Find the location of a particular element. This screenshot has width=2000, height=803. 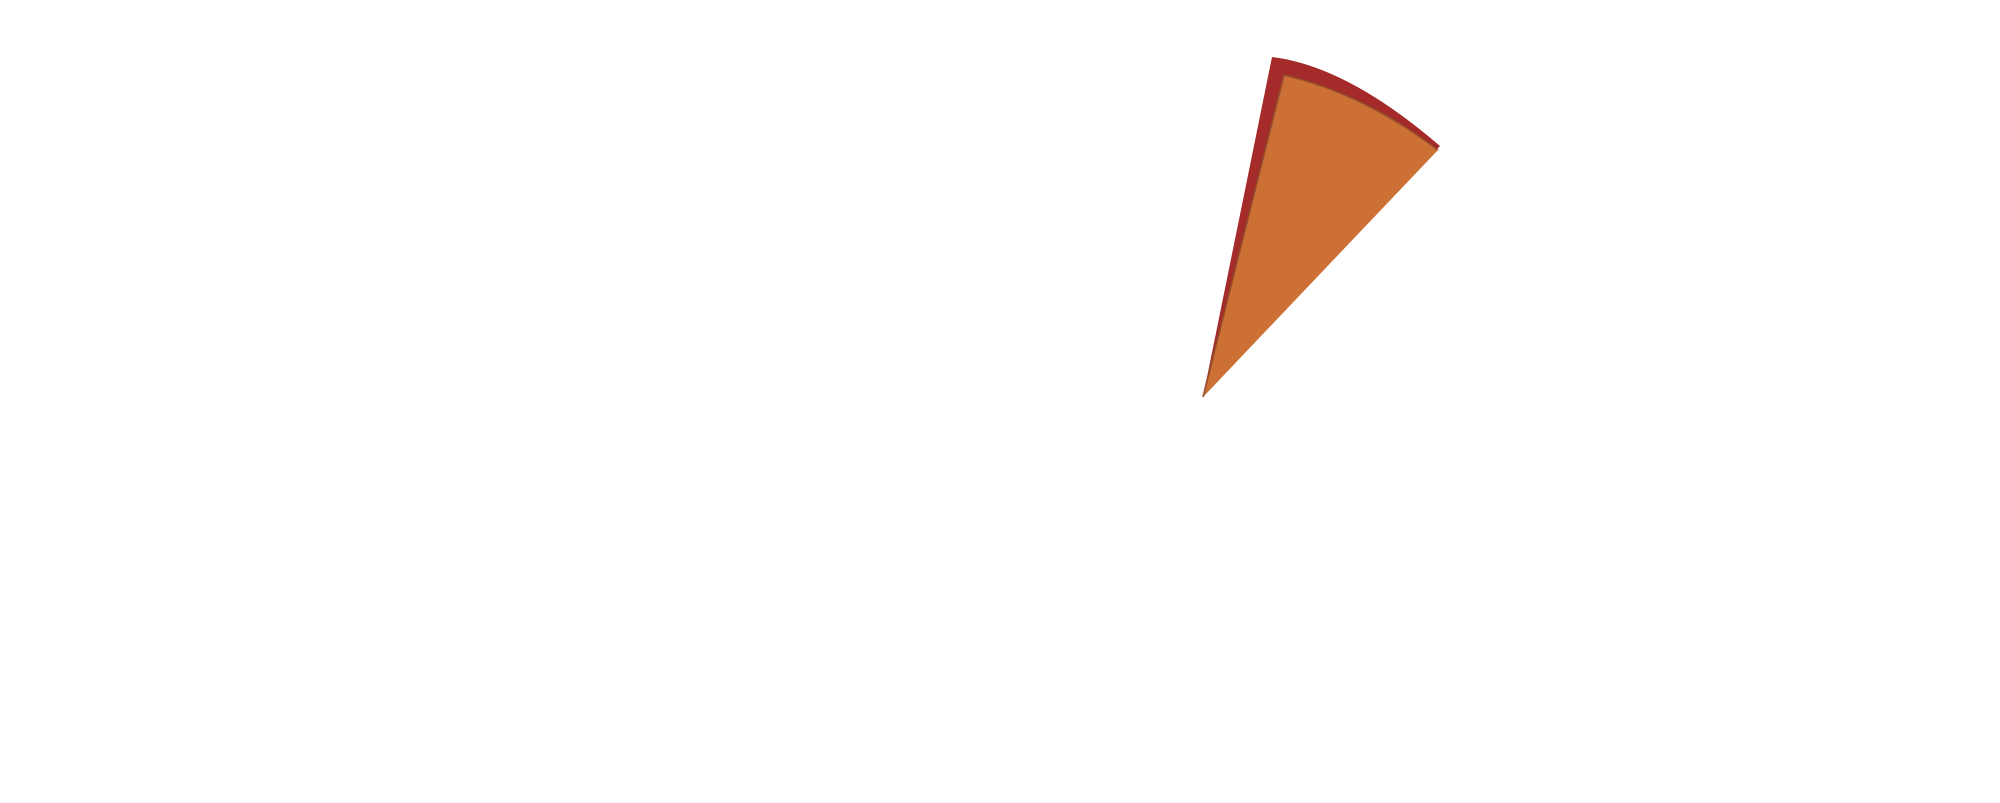

pie-wedge-inner is located at coordinates (1320, 236).